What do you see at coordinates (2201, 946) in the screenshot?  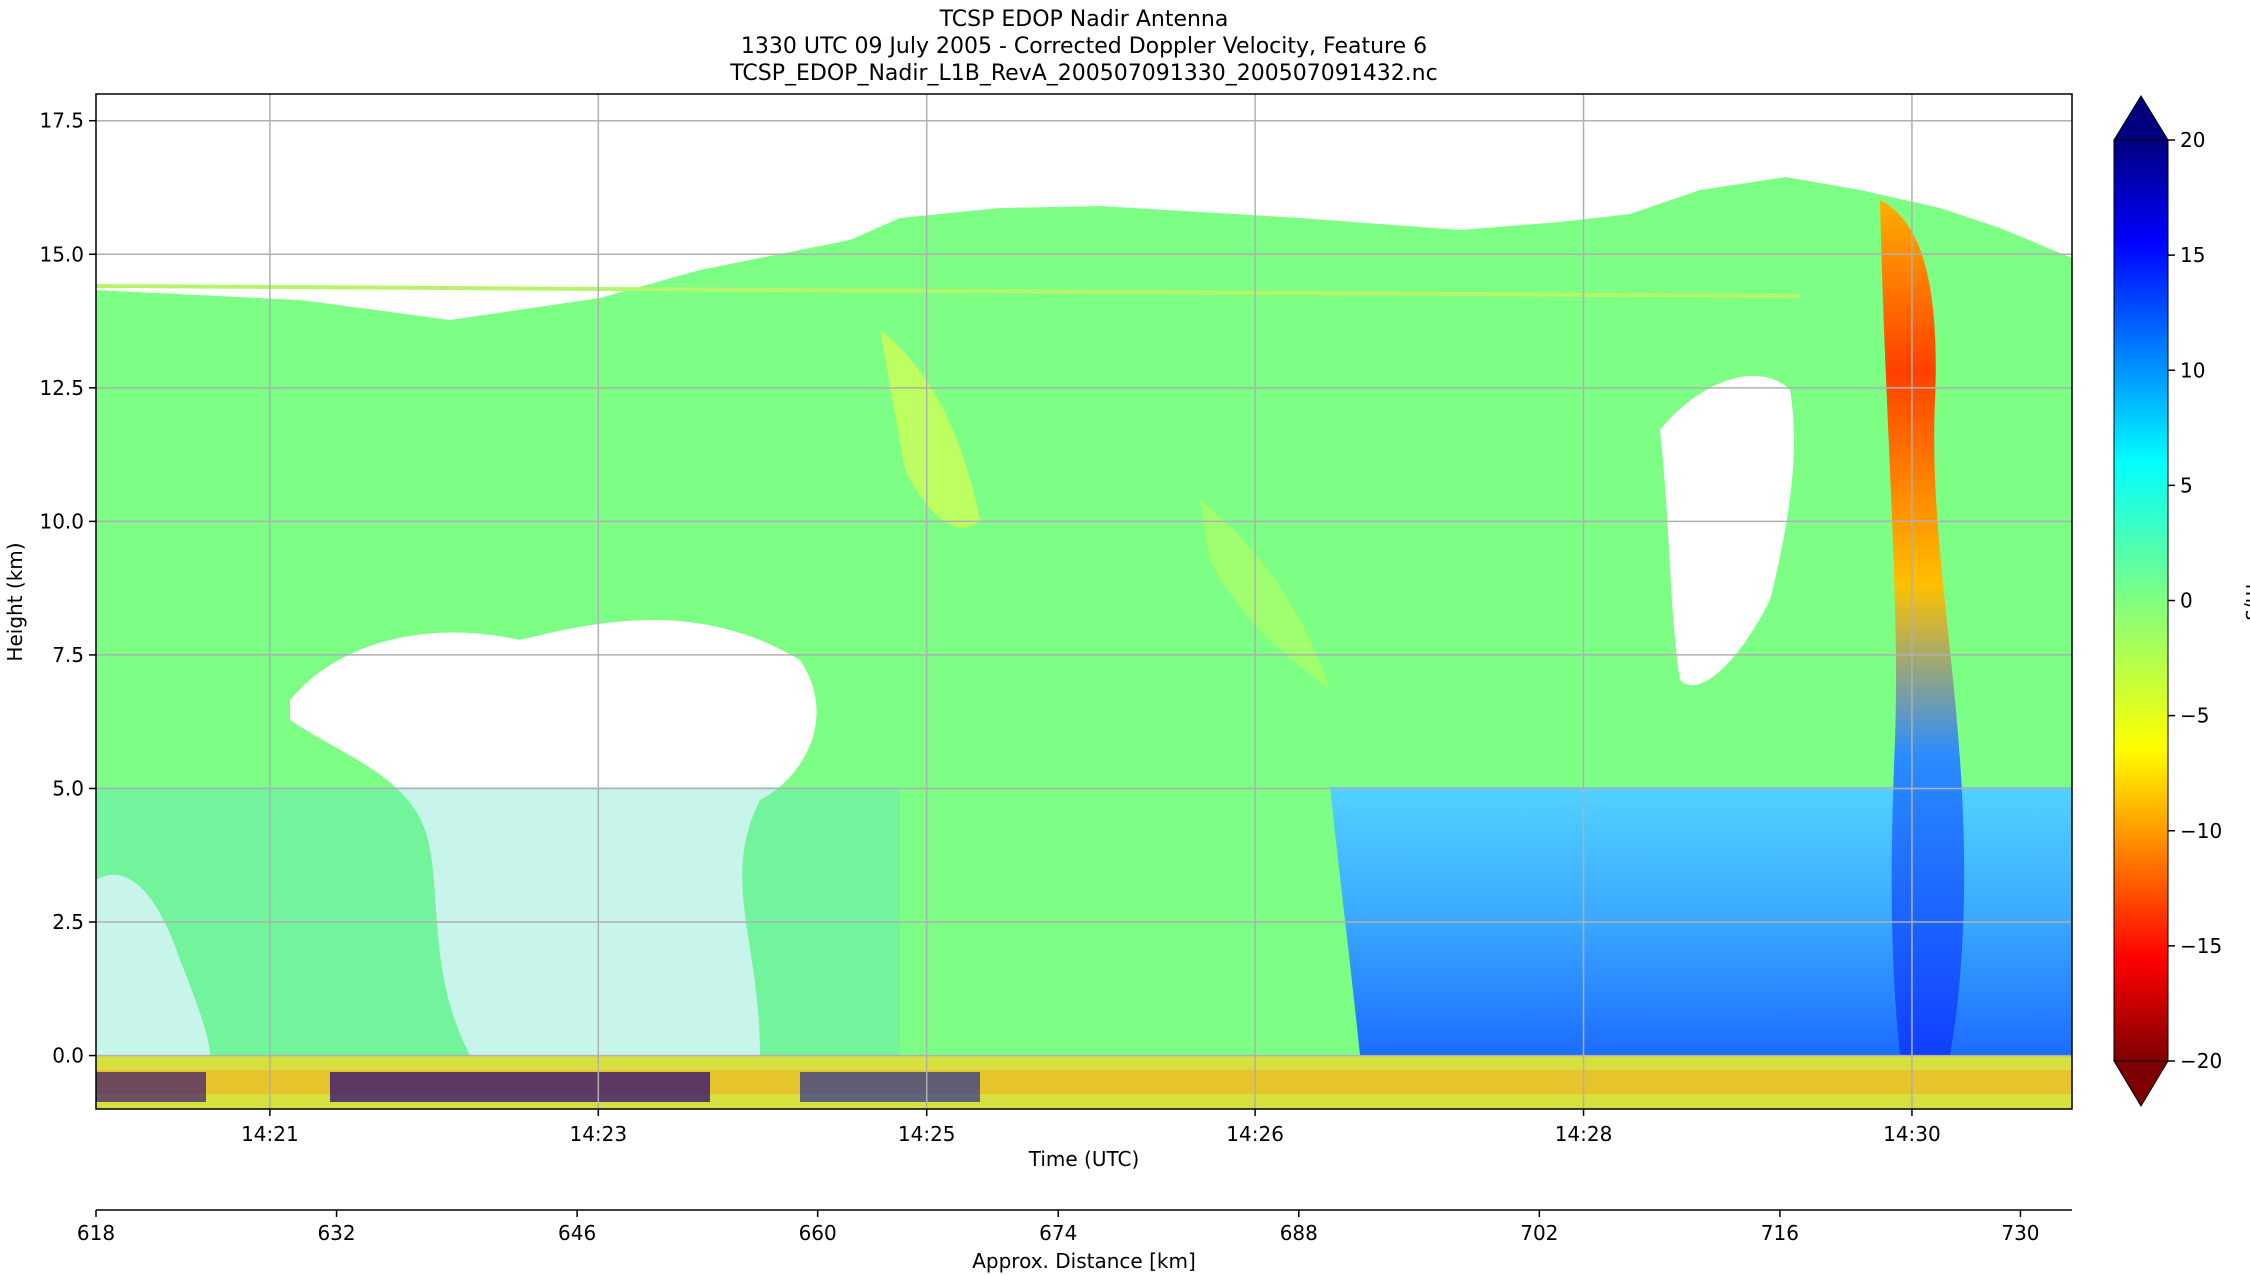 I see `colorbar-tick-label: −15` at bounding box center [2201, 946].